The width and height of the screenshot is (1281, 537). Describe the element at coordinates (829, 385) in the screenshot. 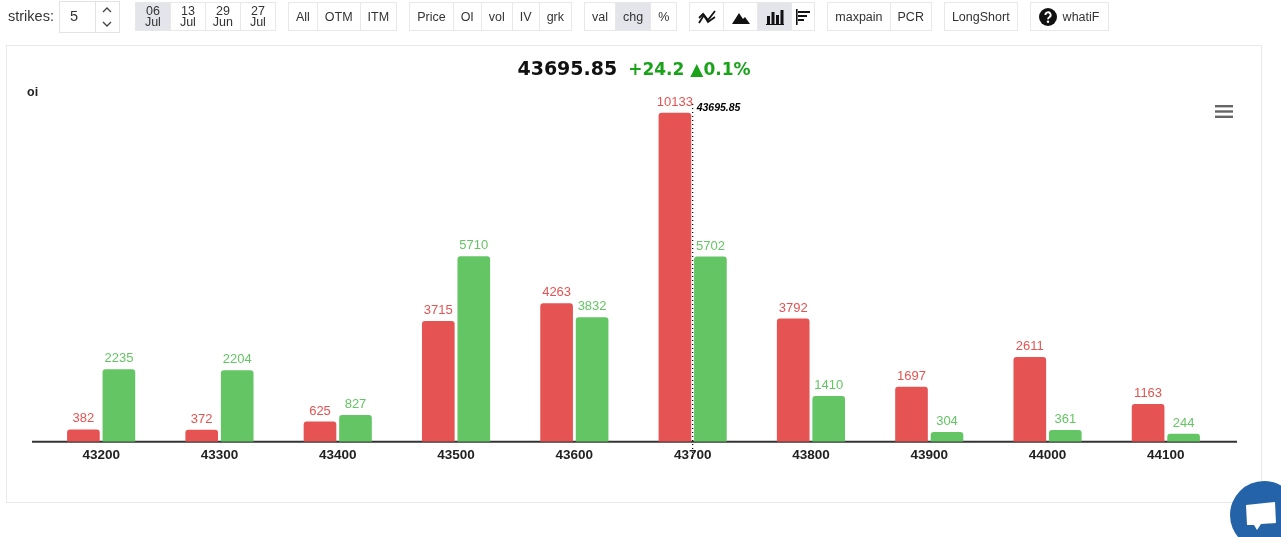

I see `data-label: 1410` at that location.